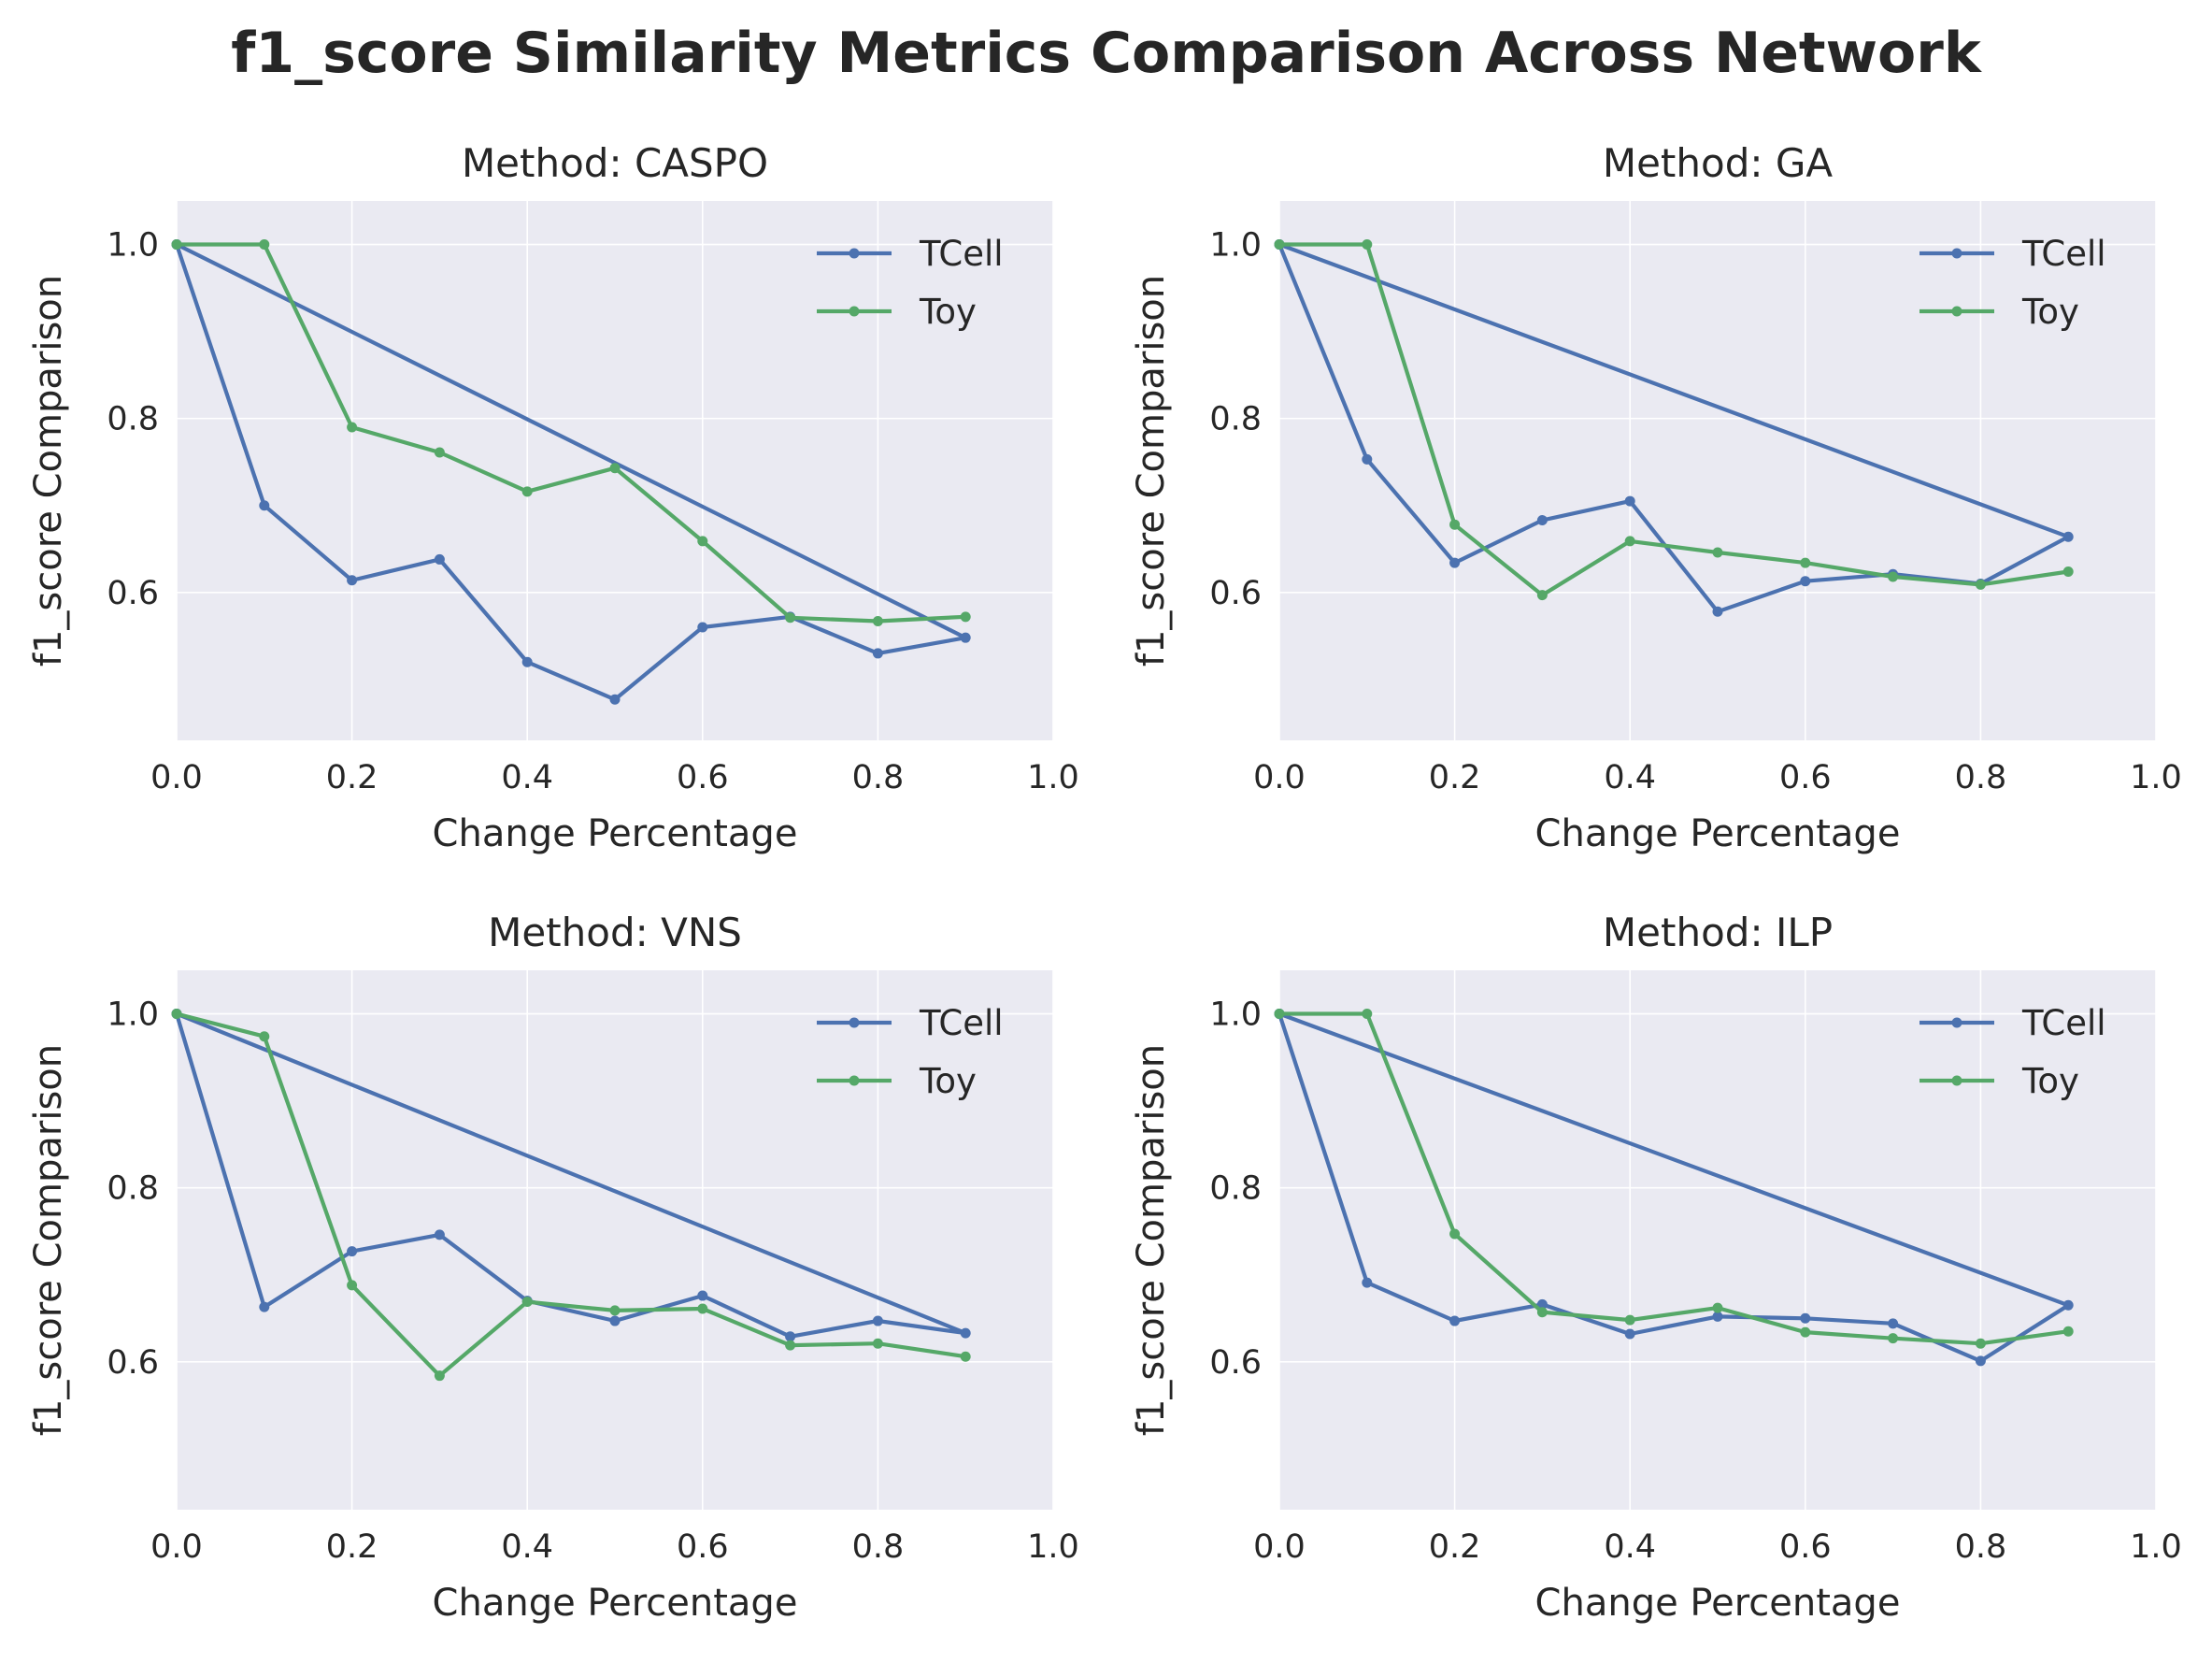  I want to click on legend: TCell Toy, so click(2013, 283).